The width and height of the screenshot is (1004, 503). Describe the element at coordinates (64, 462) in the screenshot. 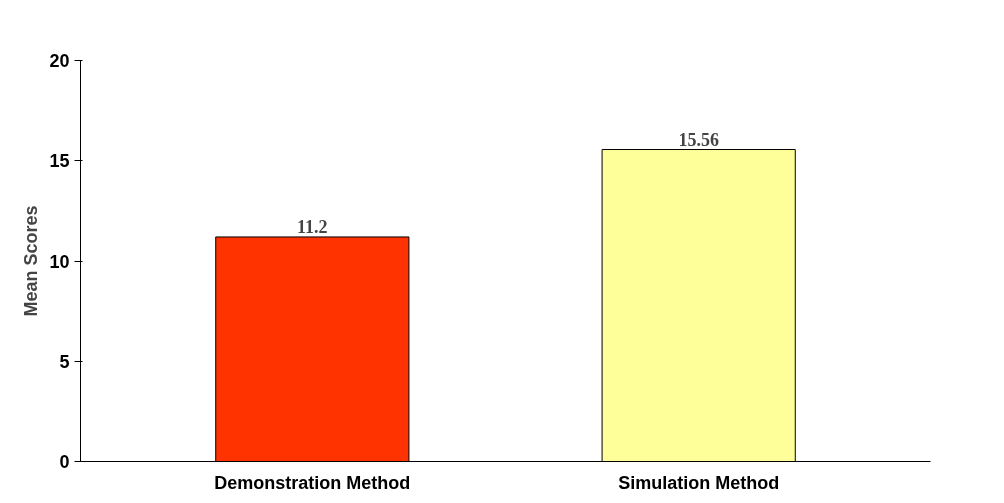

I see `y-tick-label: 0` at that location.